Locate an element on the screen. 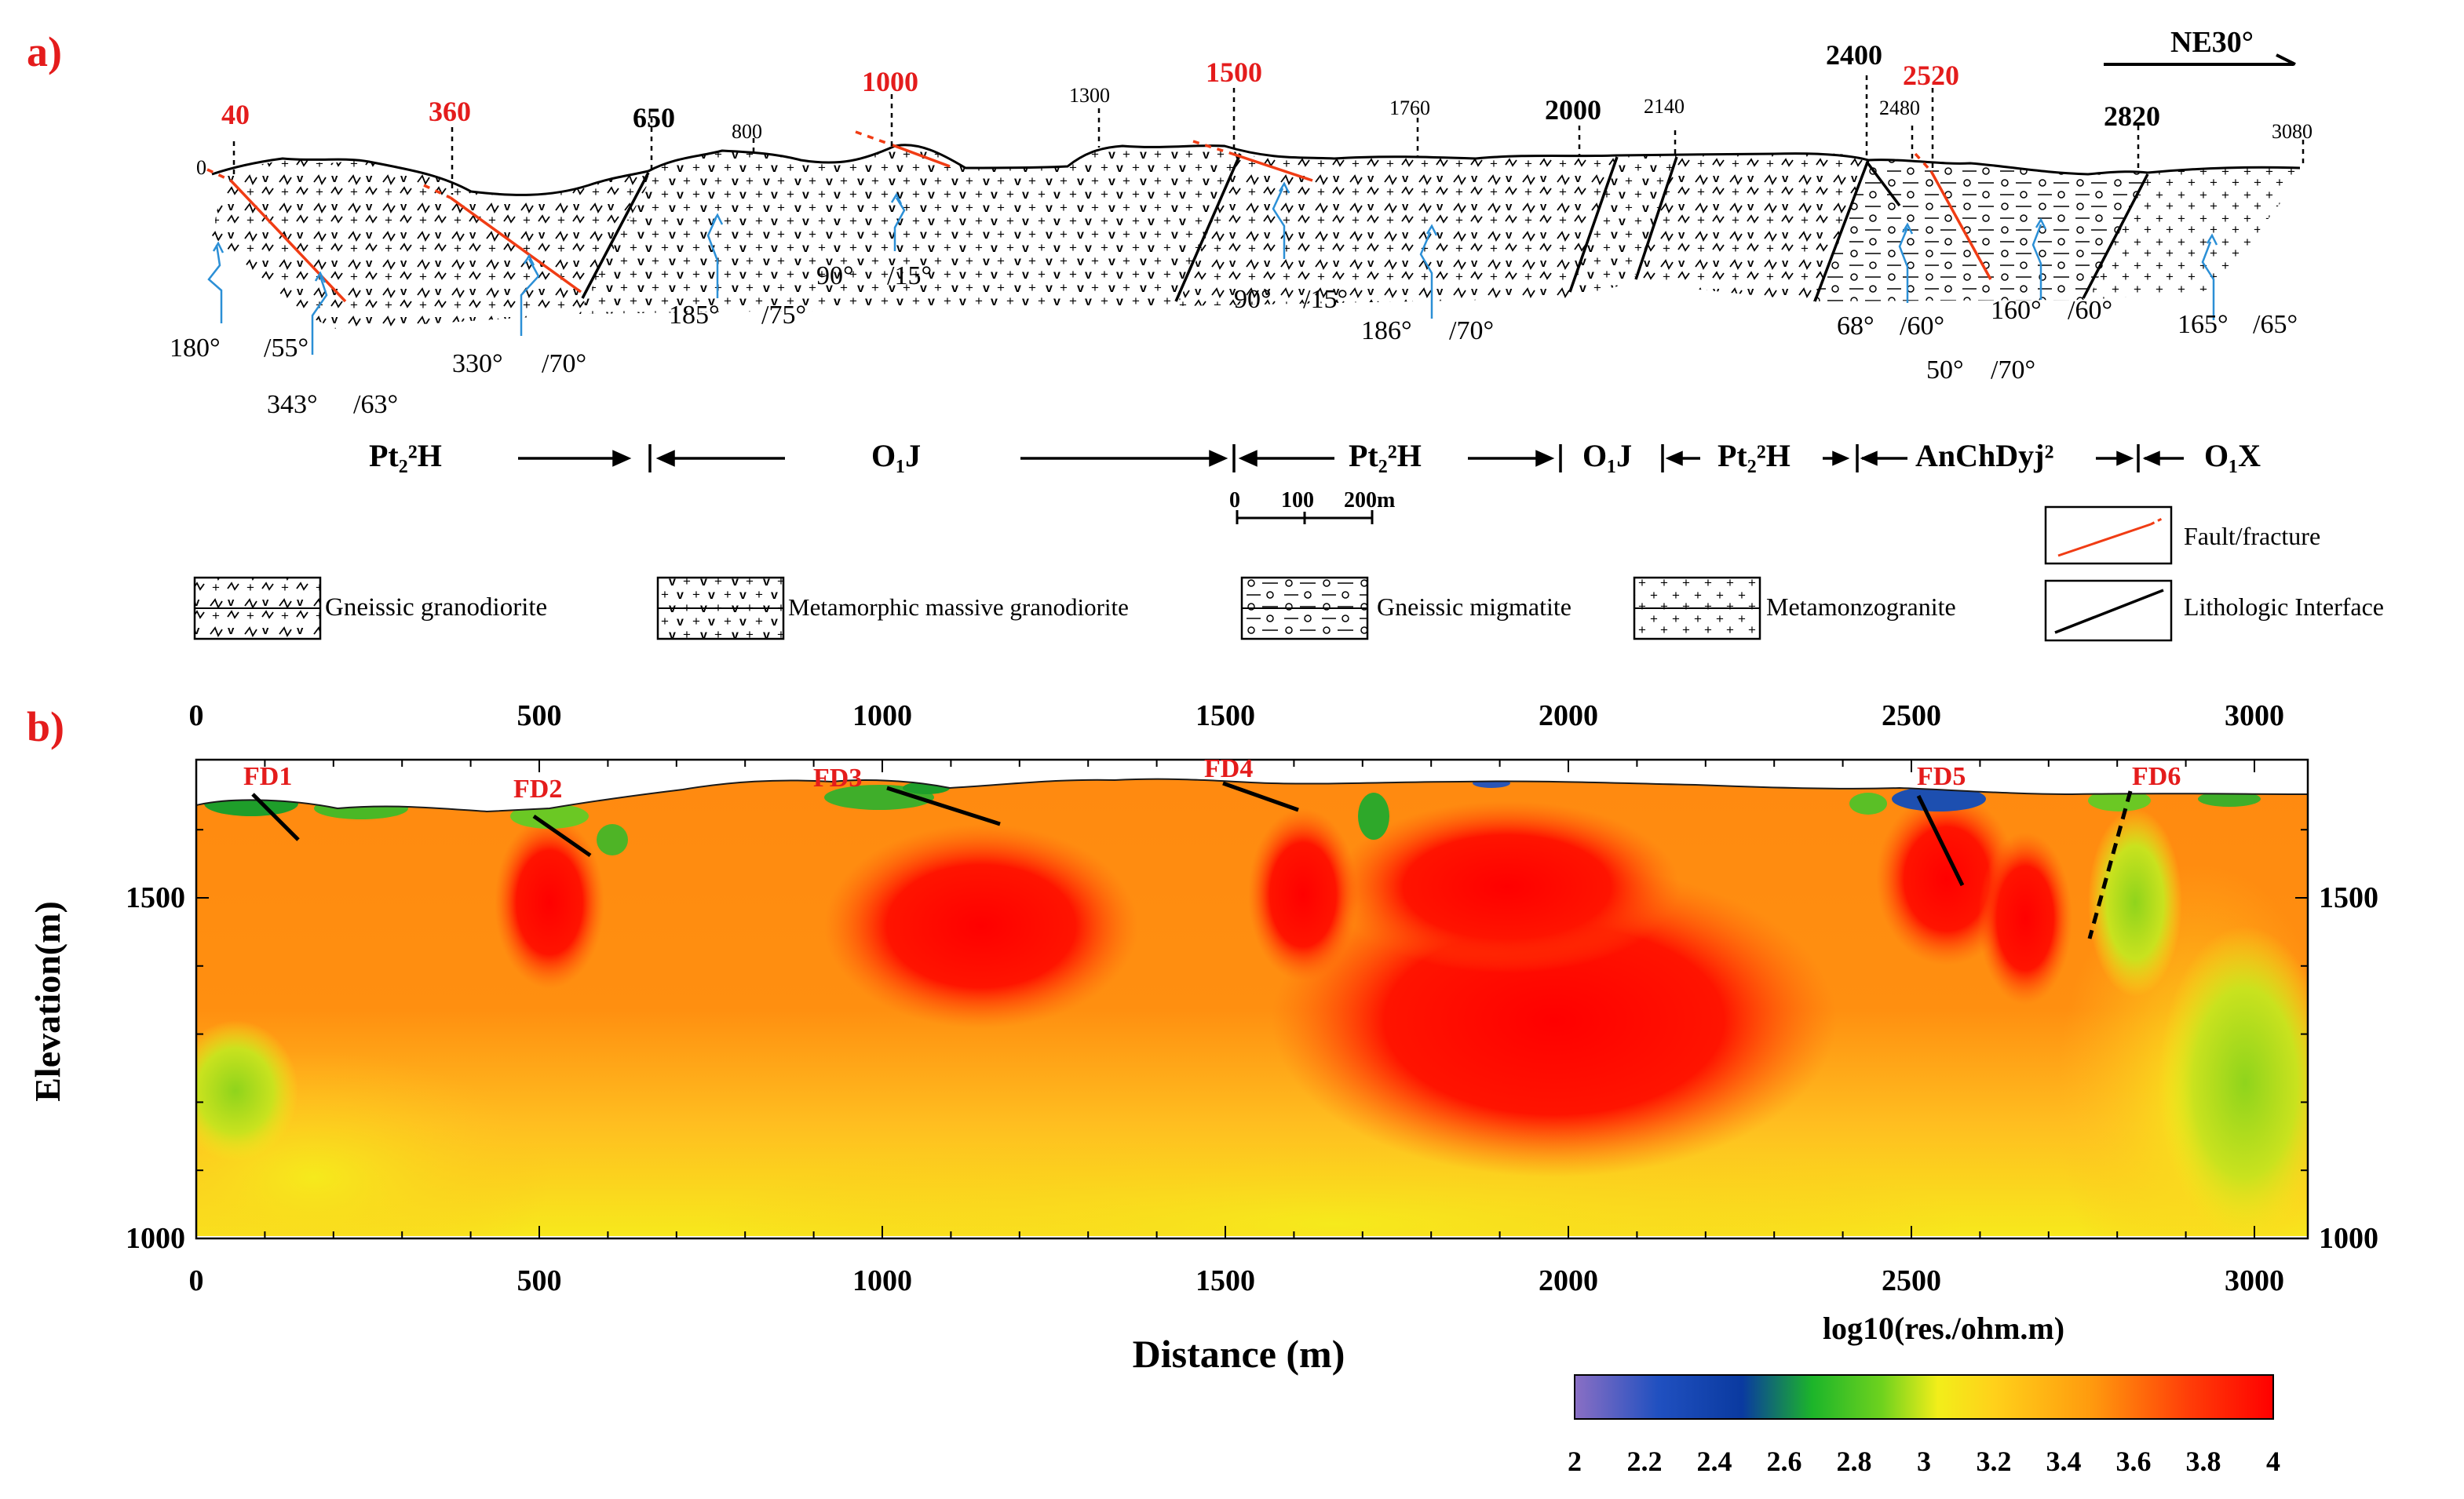 The image size is (2464, 1499). colorbar-tick-label: 4 is located at coordinates (2273, 1461).